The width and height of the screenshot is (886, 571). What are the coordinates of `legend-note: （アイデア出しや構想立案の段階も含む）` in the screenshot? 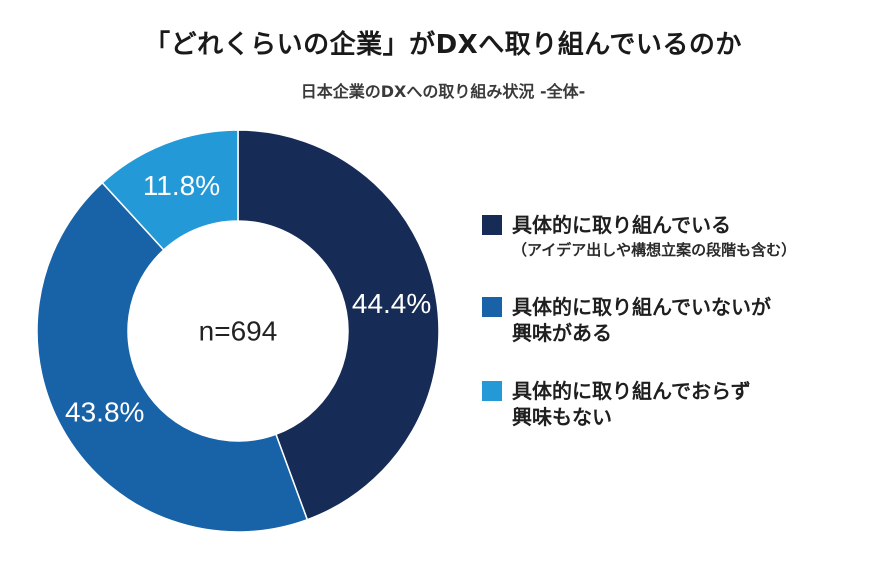 It's located at (654, 250).